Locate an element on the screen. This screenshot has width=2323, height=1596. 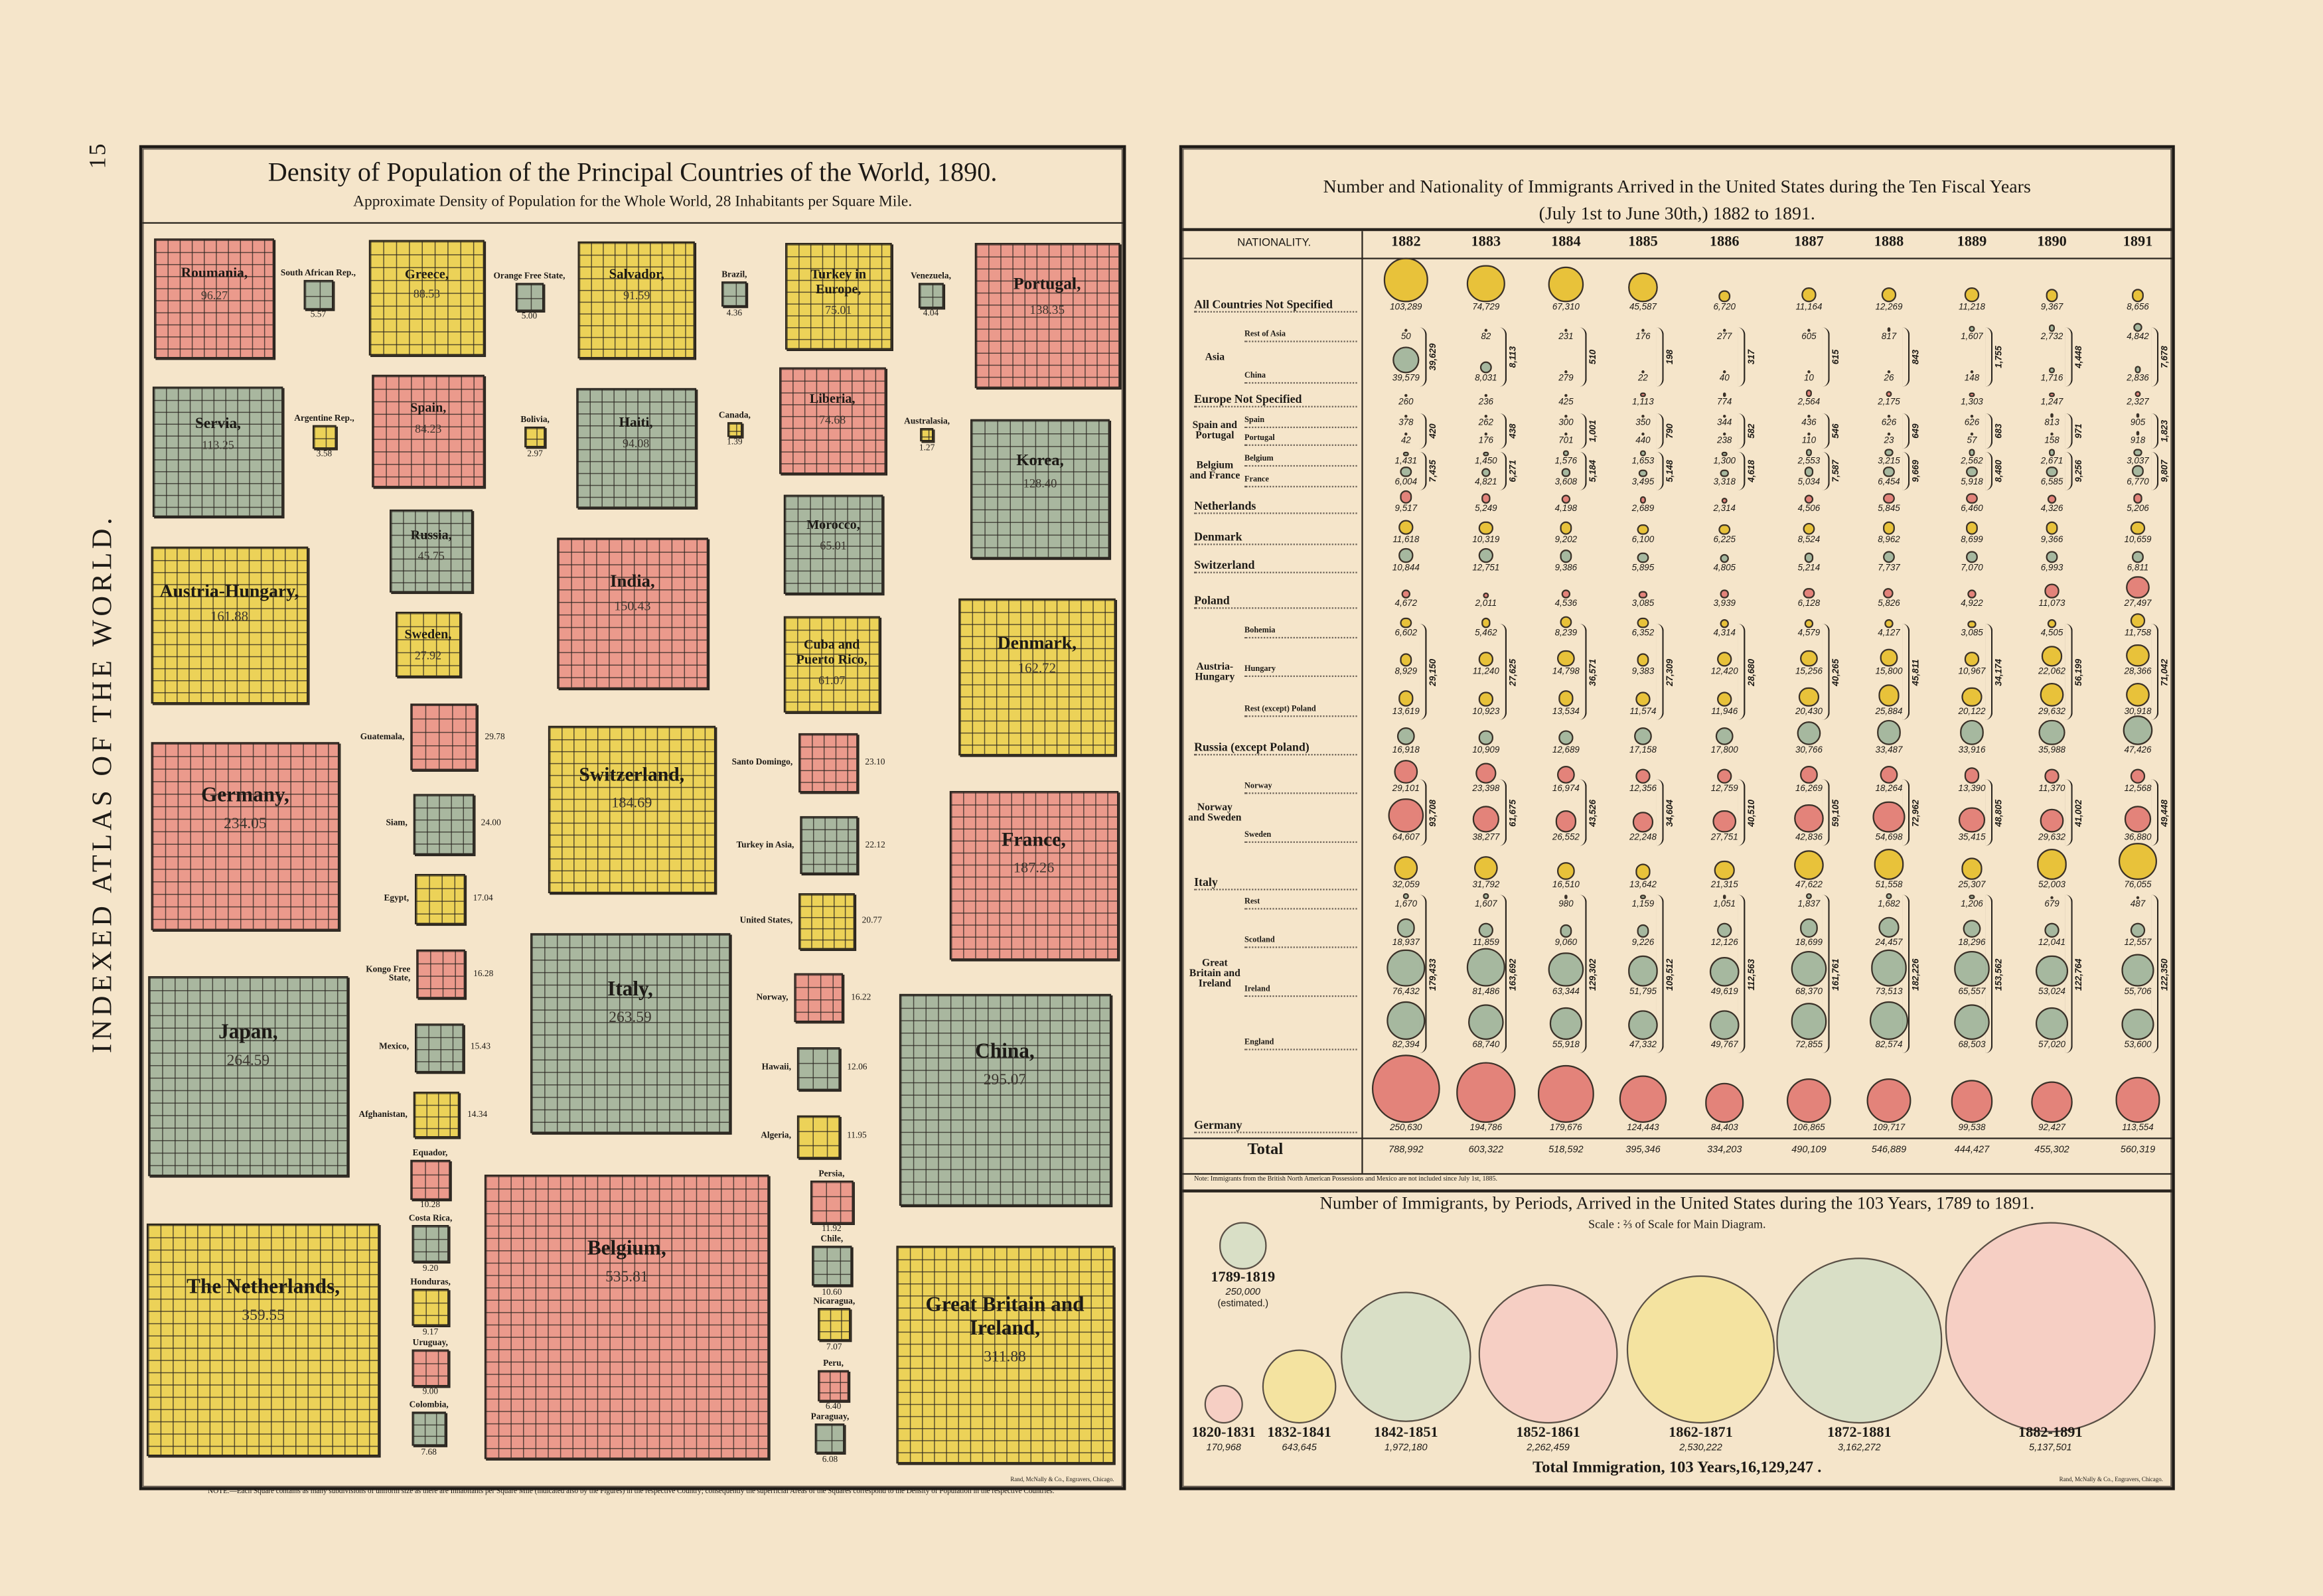
immigrant-count: 905 is located at coordinates (2138, 424).